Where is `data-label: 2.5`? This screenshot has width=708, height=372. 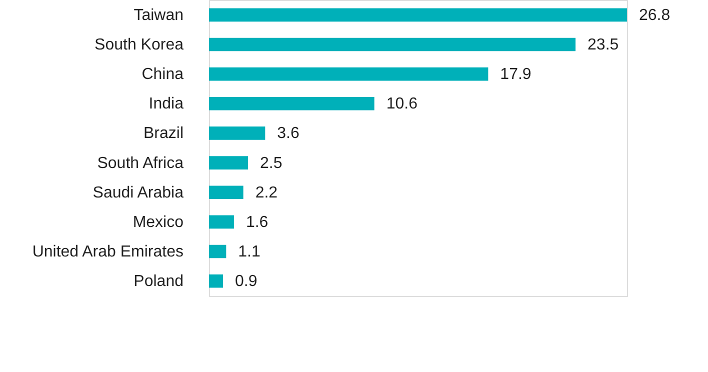
data-label: 2.5 is located at coordinates (271, 163).